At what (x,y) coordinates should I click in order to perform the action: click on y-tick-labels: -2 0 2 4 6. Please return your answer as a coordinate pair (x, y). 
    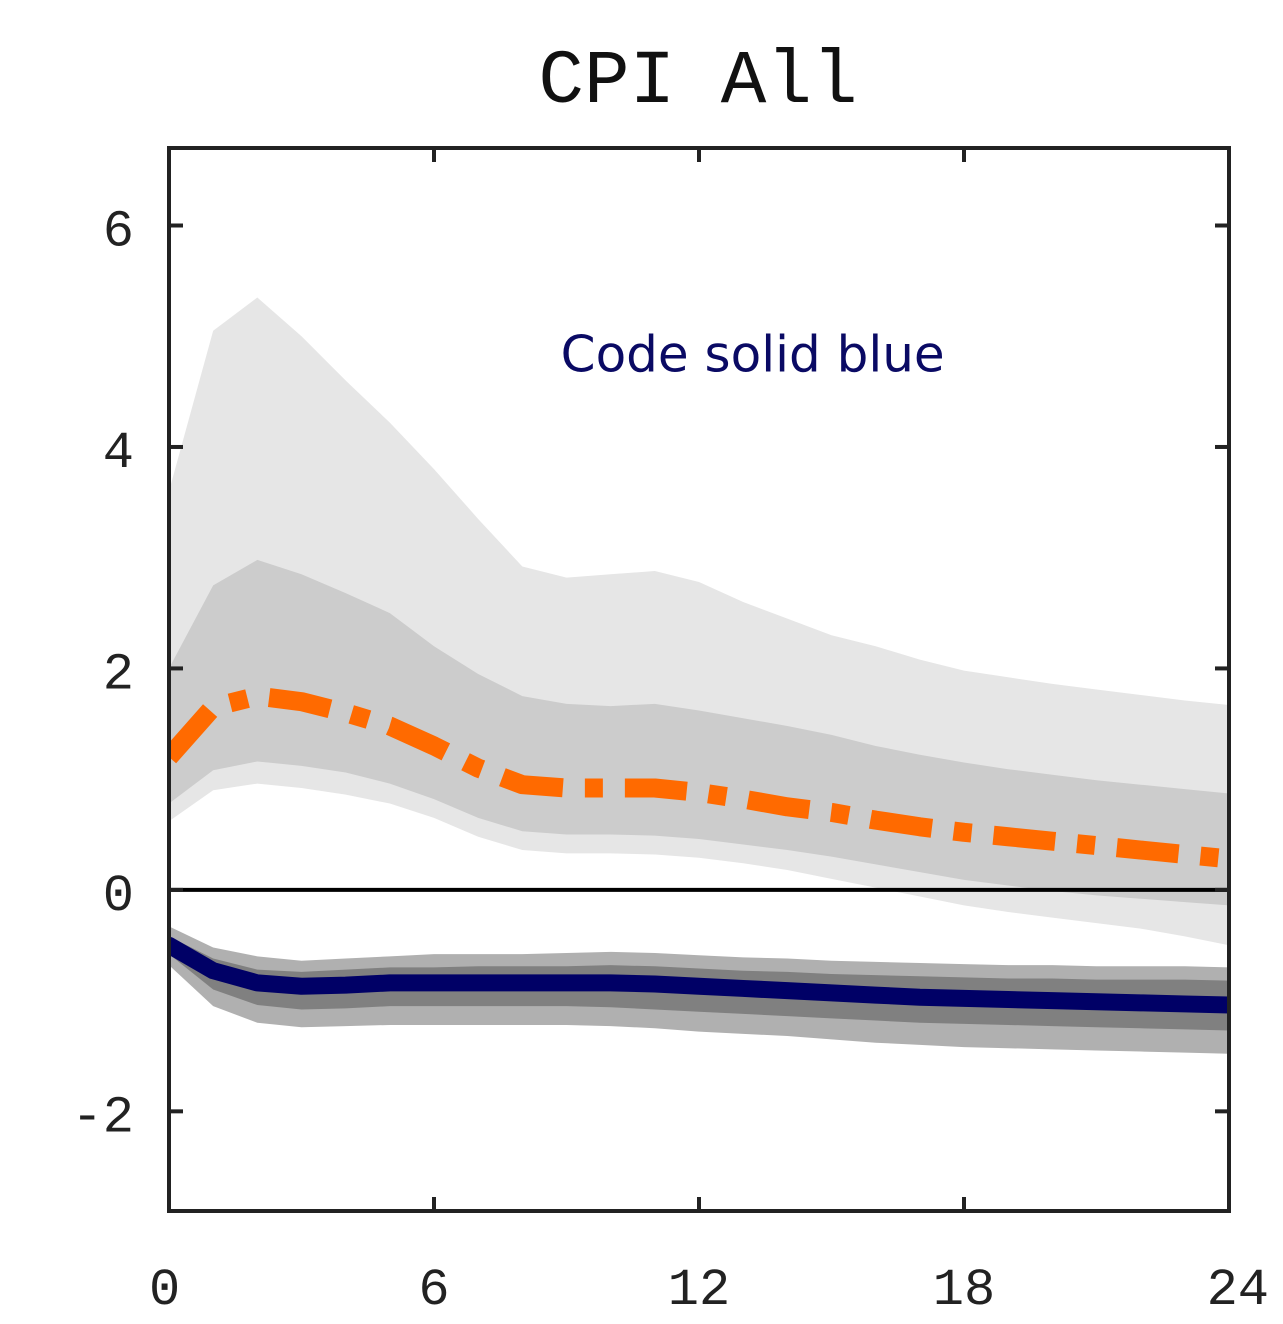
    Looking at the image, I should click on (103, 675).